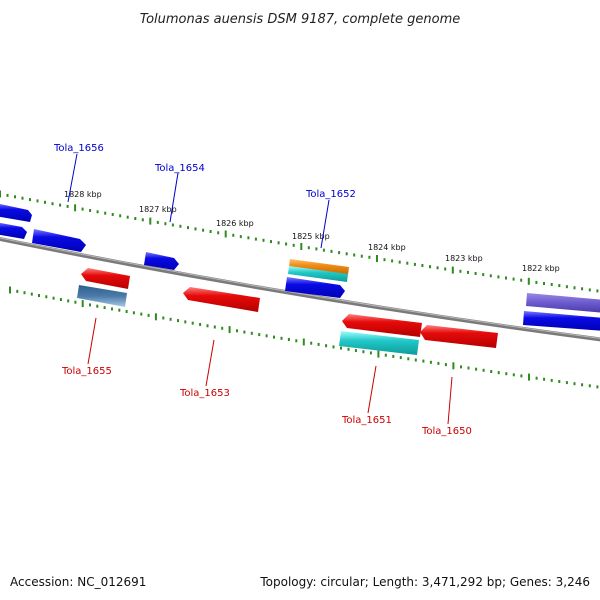 This screenshot has width=600, height=600. I want to click on gene-label-tola-1655: Tola_1655, so click(86, 371).